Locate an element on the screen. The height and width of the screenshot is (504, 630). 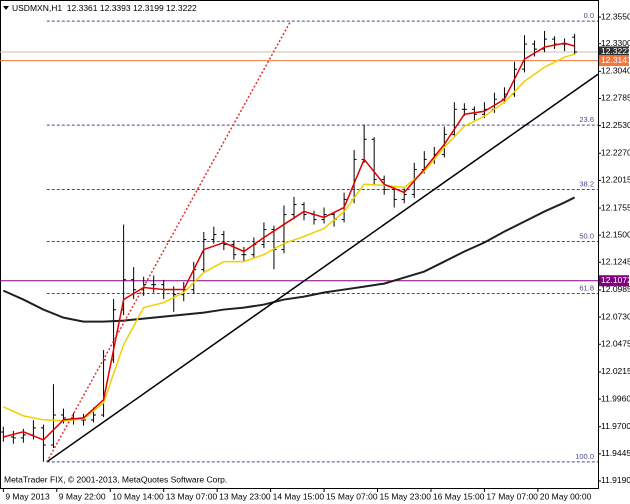
x-tick-label: 16 May 15:00 is located at coordinates (459, 496).